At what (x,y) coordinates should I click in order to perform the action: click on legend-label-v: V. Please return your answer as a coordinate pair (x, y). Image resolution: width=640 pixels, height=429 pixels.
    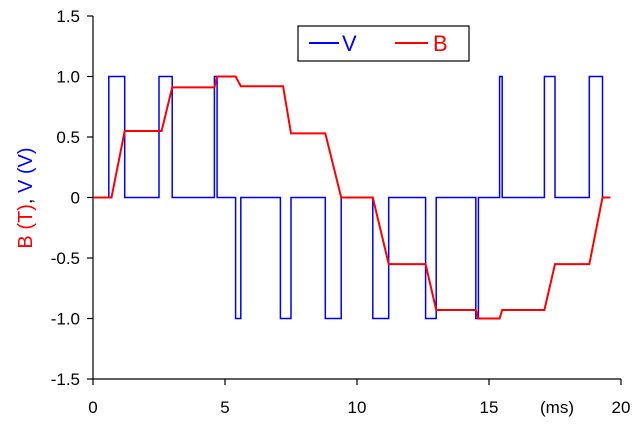
    Looking at the image, I should click on (349, 43).